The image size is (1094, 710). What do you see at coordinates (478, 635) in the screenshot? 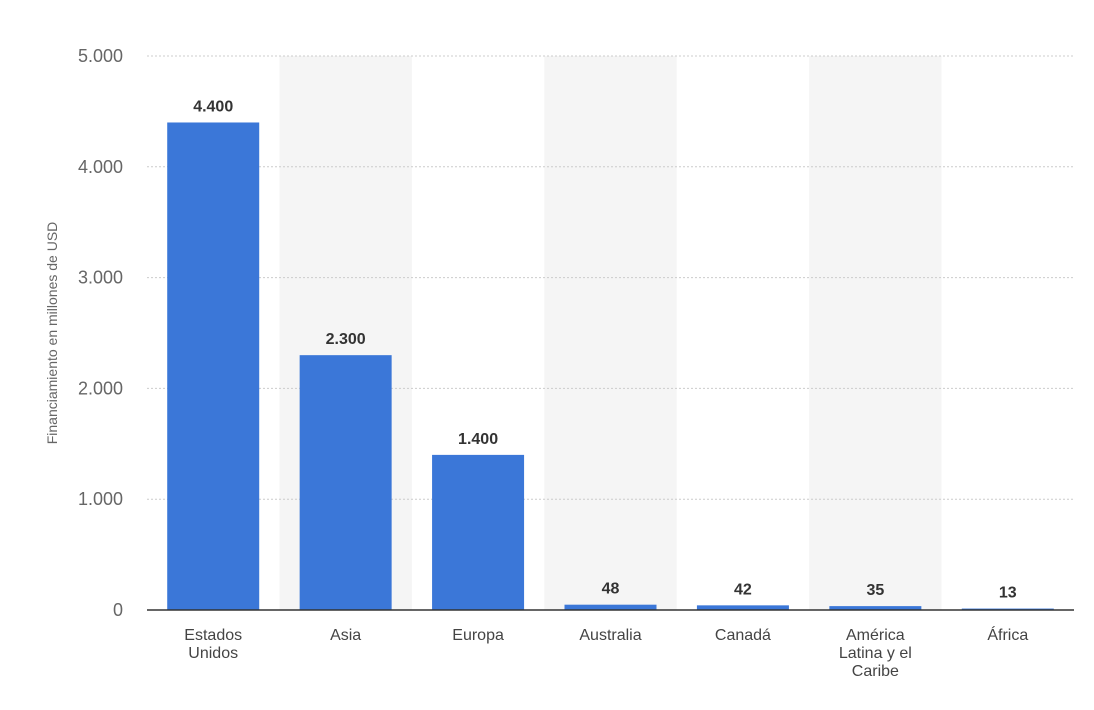
I see `x-tick-label: Europa` at bounding box center [478, 635].